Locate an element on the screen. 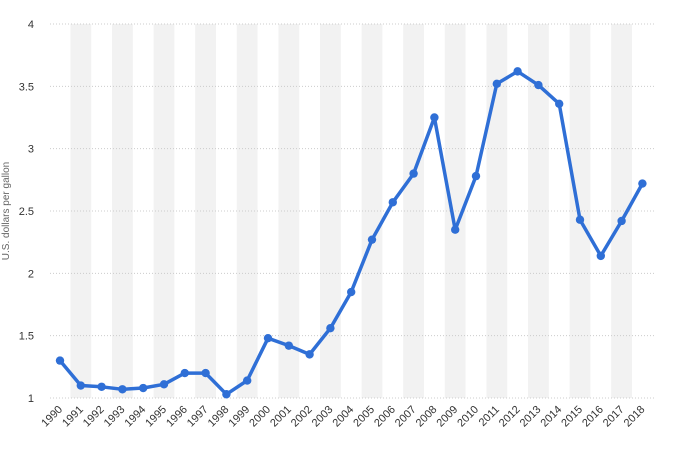 This screenshot has width=687, height=470. y-tick-label: 2.5 is located at coordinates (26, 212).